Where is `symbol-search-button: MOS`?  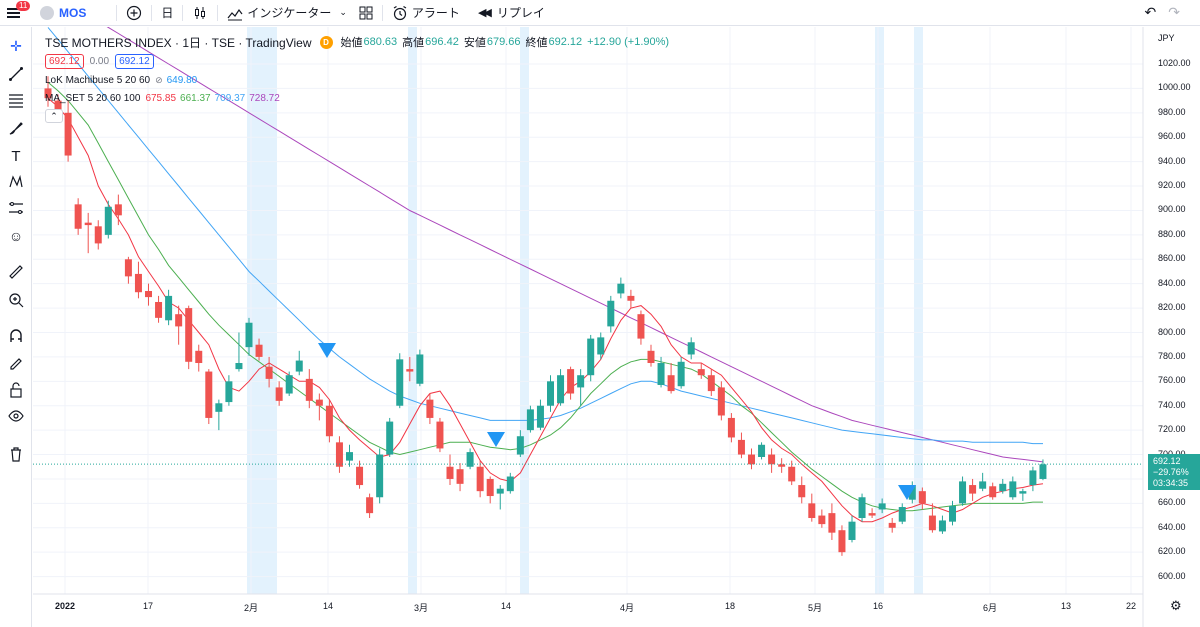
symbol-search-button: MOS is located at coordinates (59, 13).